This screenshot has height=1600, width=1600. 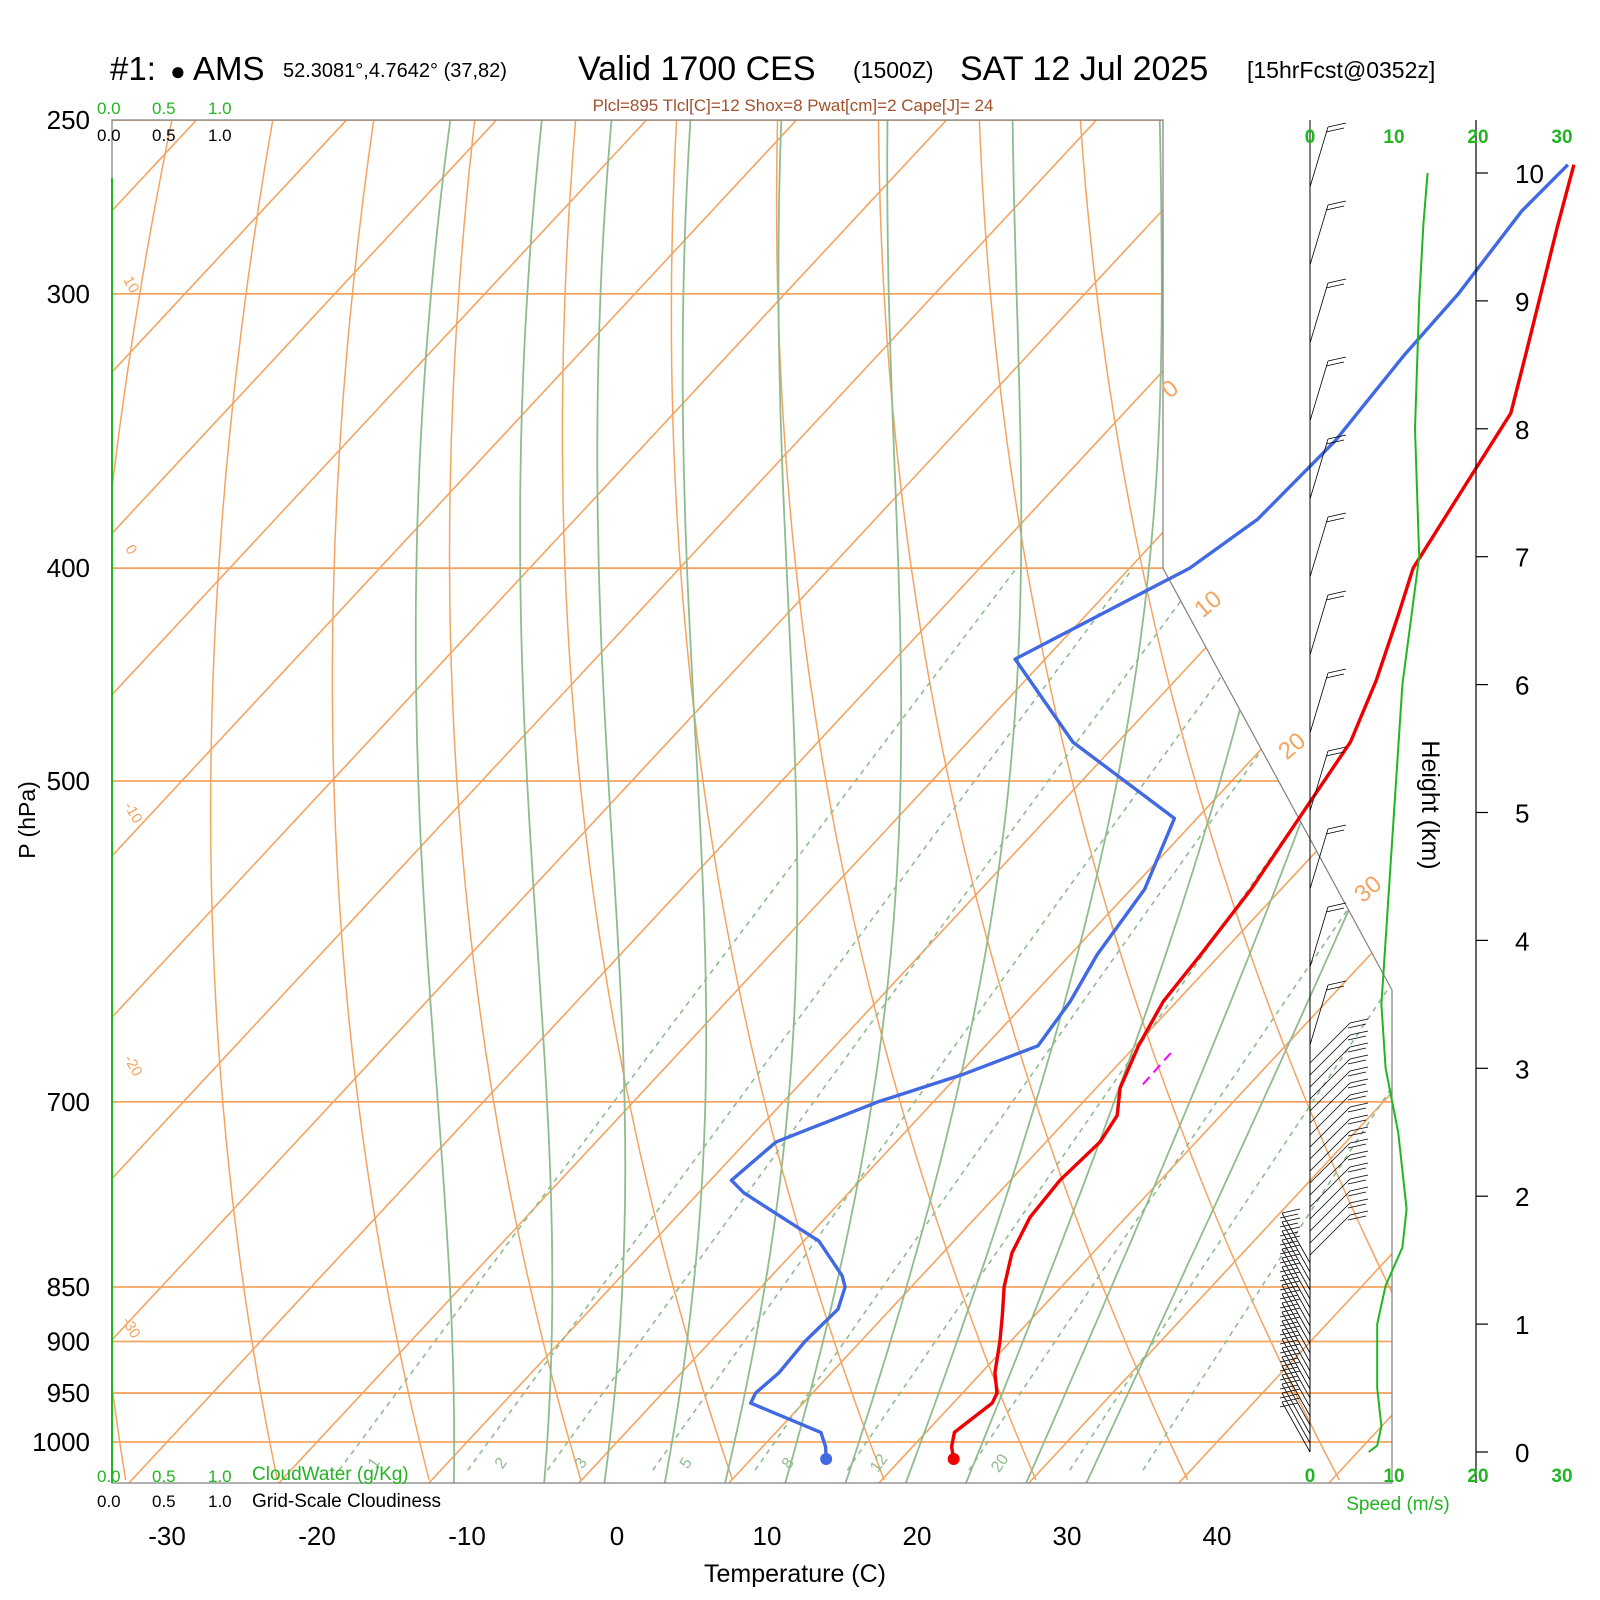 What do you see at coordinates (167, 1536) in the screenshot?
I see `x-tick-label: -30` at bounding box center [167, 1536].